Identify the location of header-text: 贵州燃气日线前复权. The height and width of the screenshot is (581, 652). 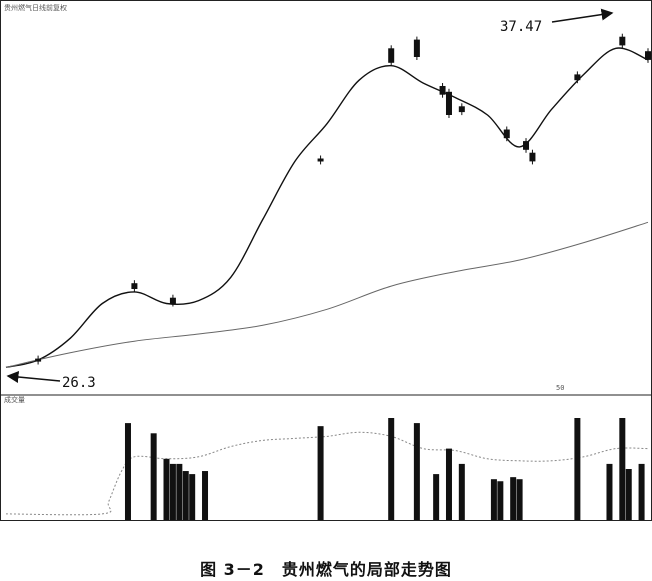
(35, 7).